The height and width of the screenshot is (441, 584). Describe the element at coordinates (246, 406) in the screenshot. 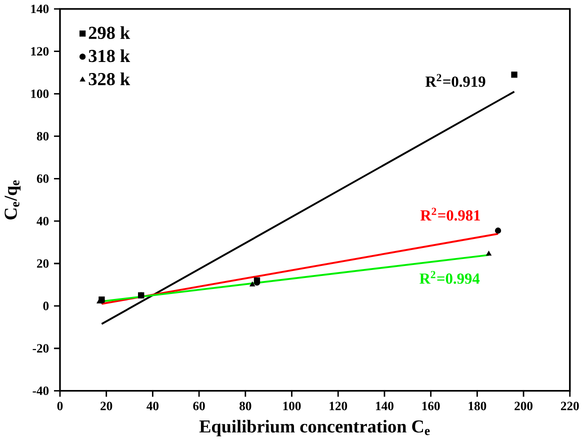

I see `x-tick-label: 80` at that location.